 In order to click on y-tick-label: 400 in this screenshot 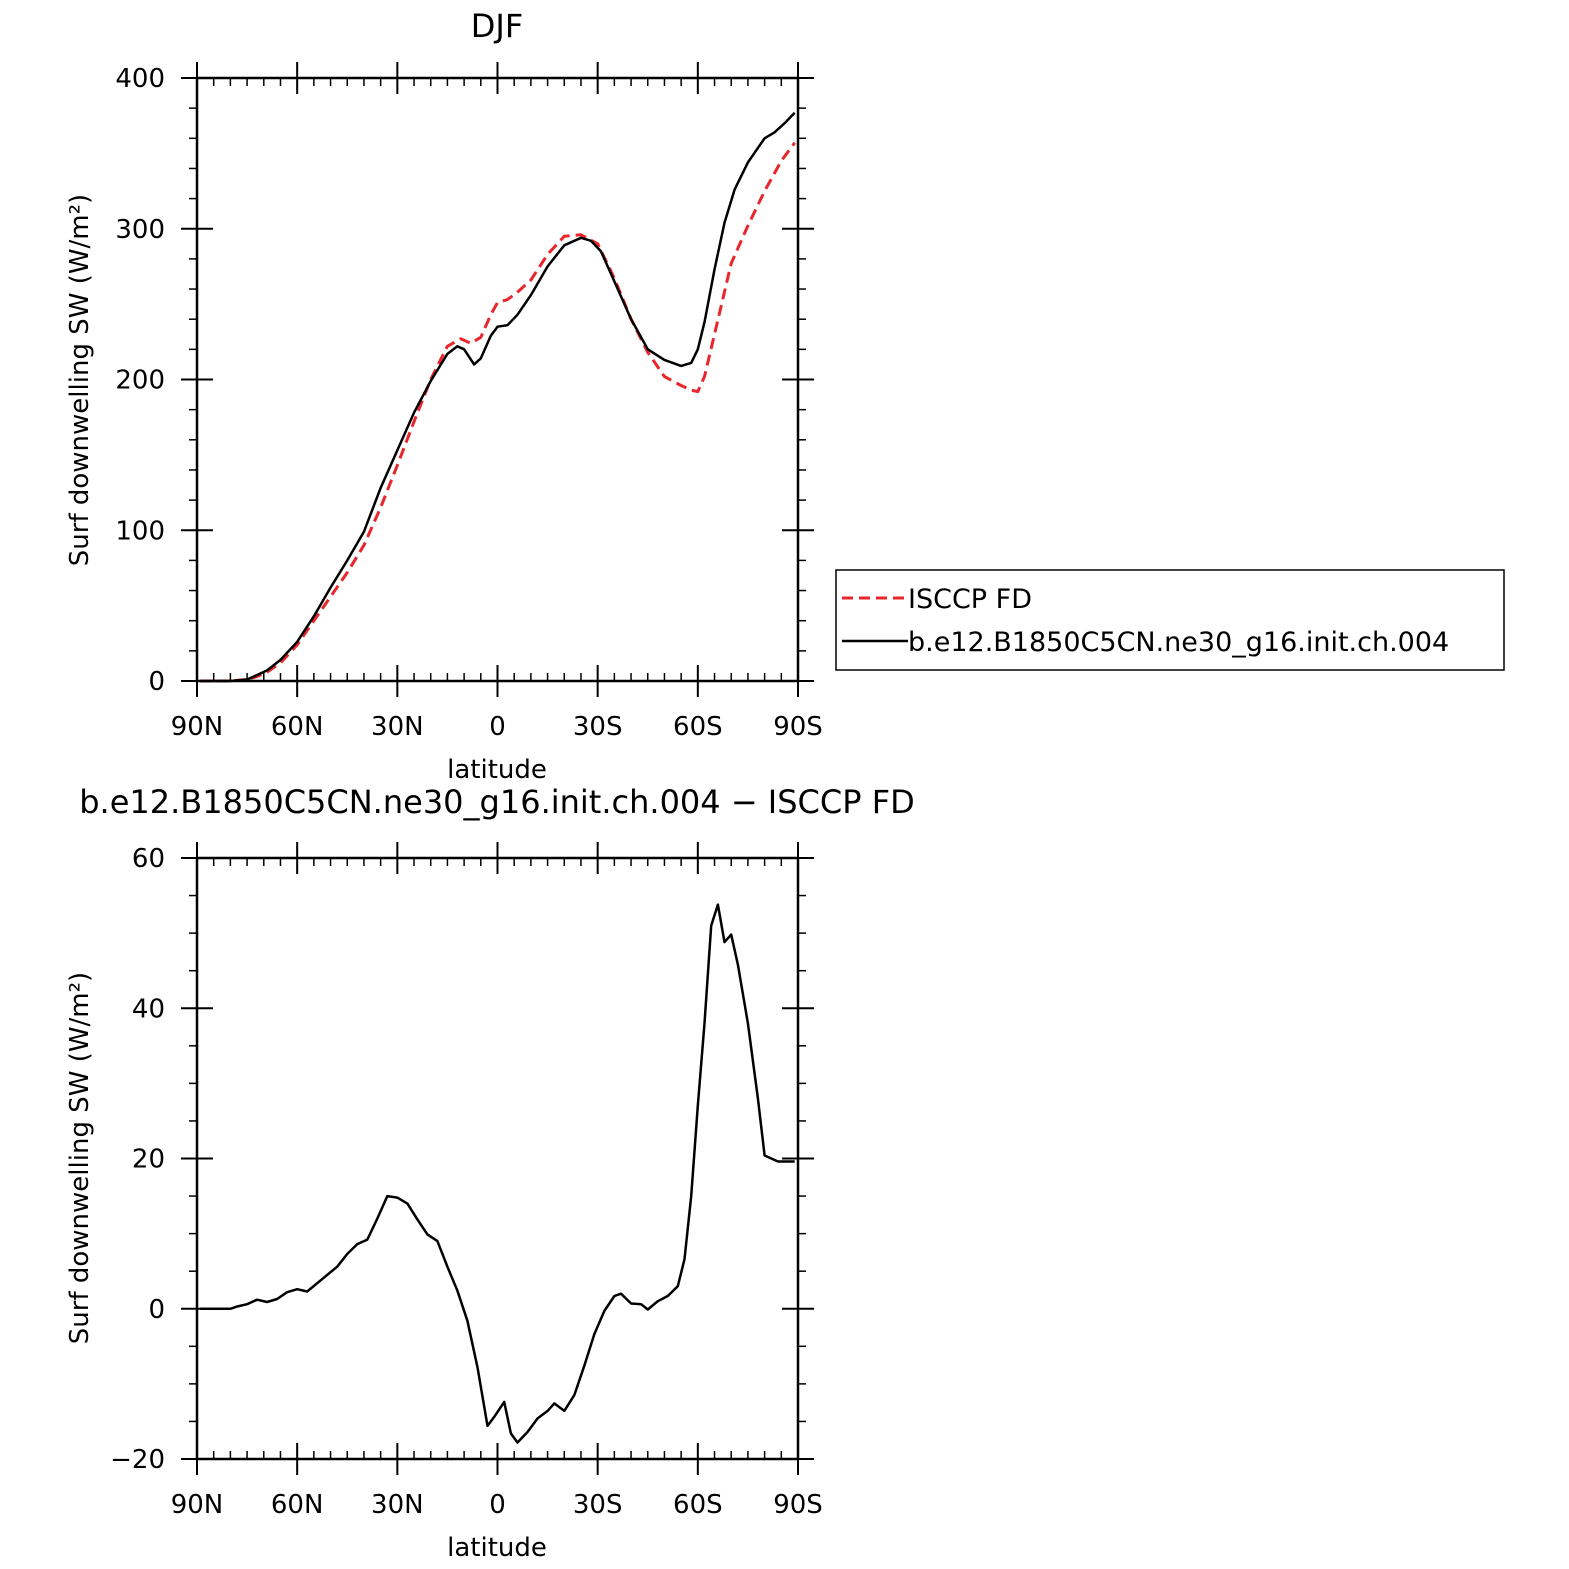, I will do `click(140, 79)`.